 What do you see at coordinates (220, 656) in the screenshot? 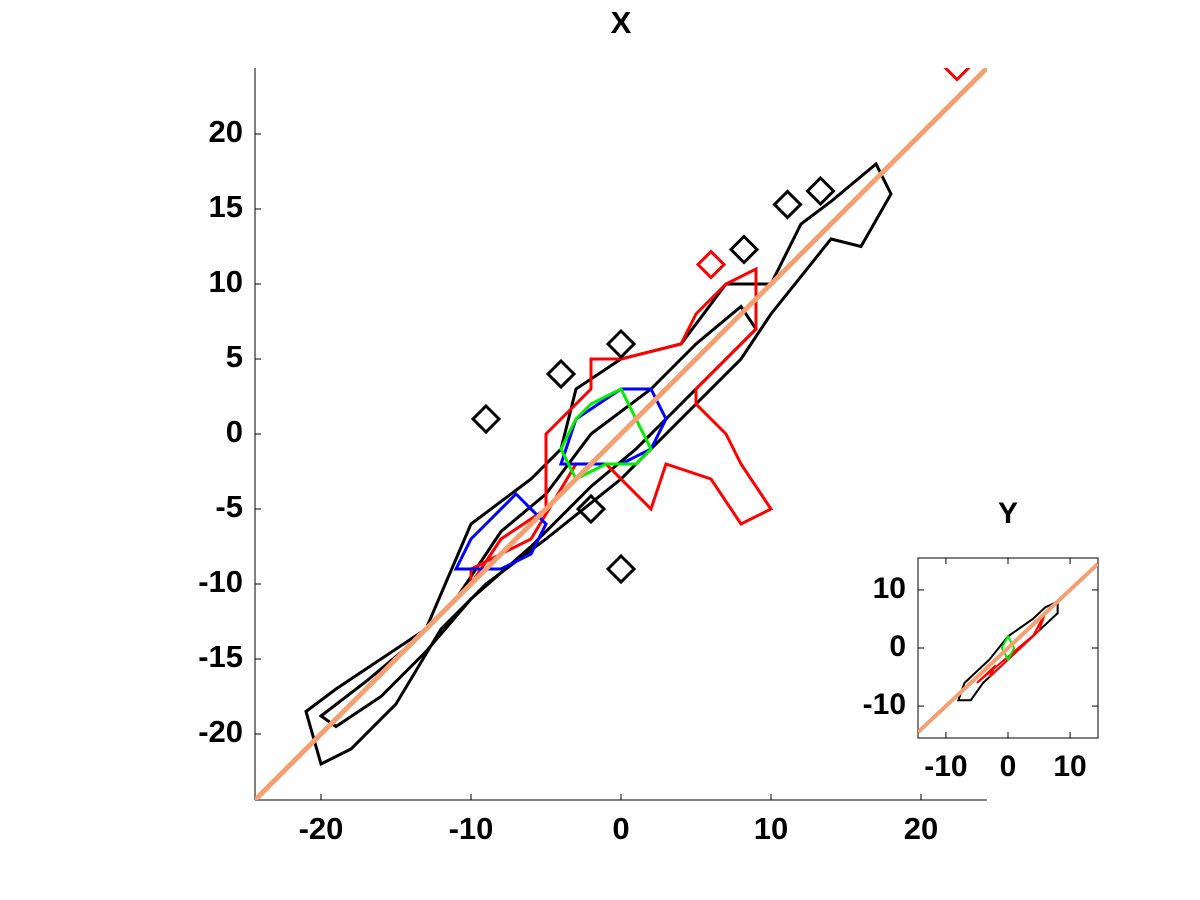
I see `y-tick-label: -15` at bounding box center [220, 656].